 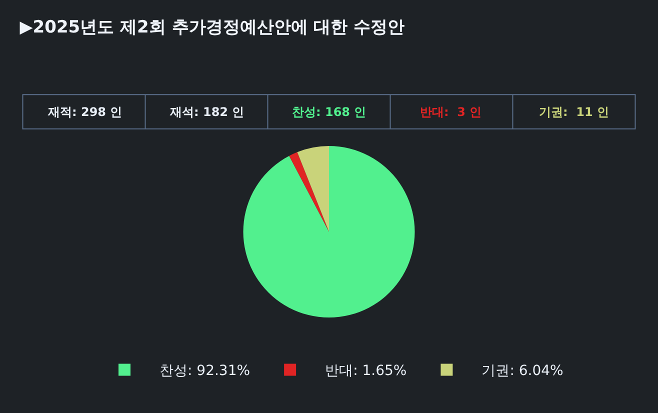 What do you see at coordinates (366, 371) in the screenshot?
I see `legend-label: 반대: 1.65%` at bounding box center [366, 371].